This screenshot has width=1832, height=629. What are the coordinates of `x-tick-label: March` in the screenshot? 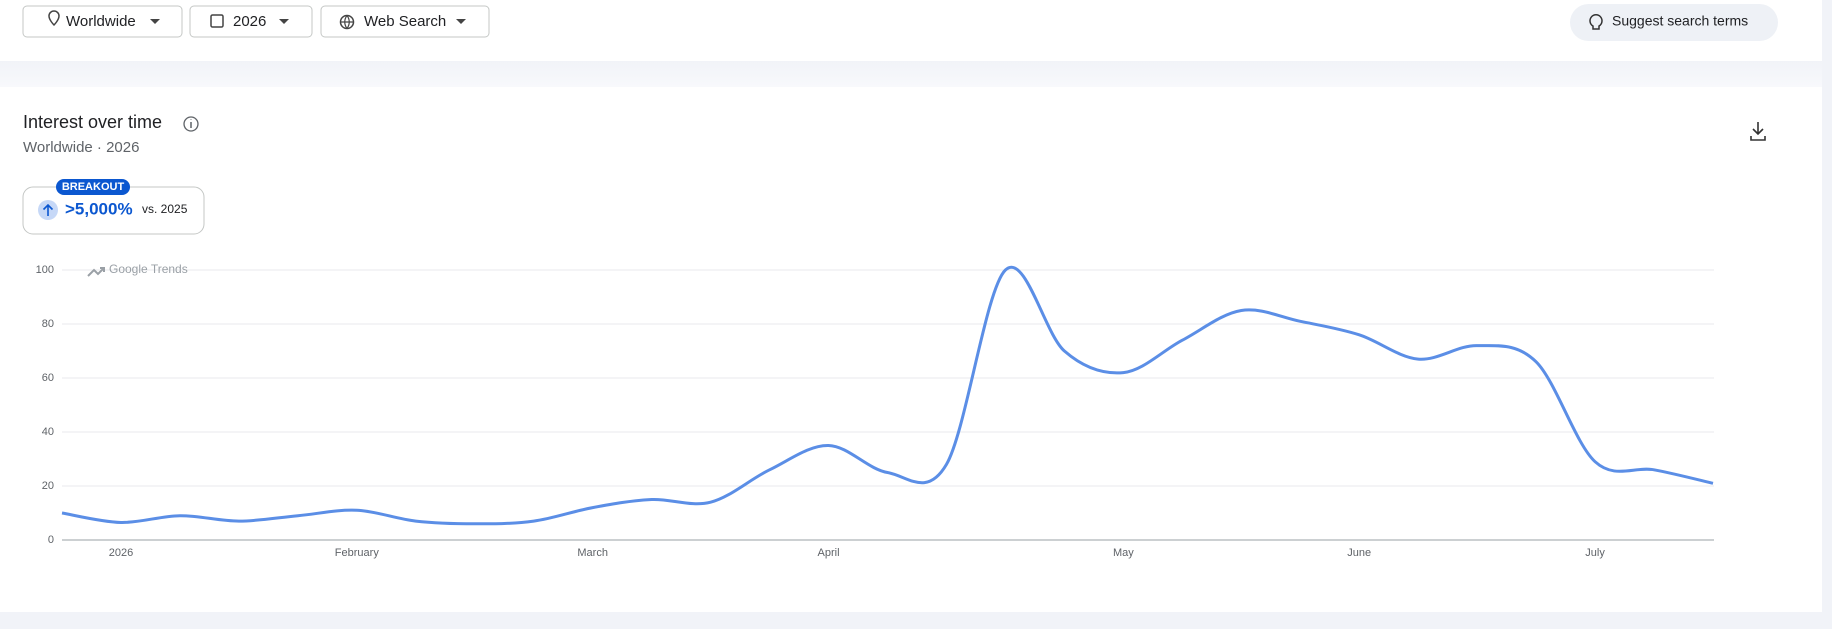 It's located at (592, 553).